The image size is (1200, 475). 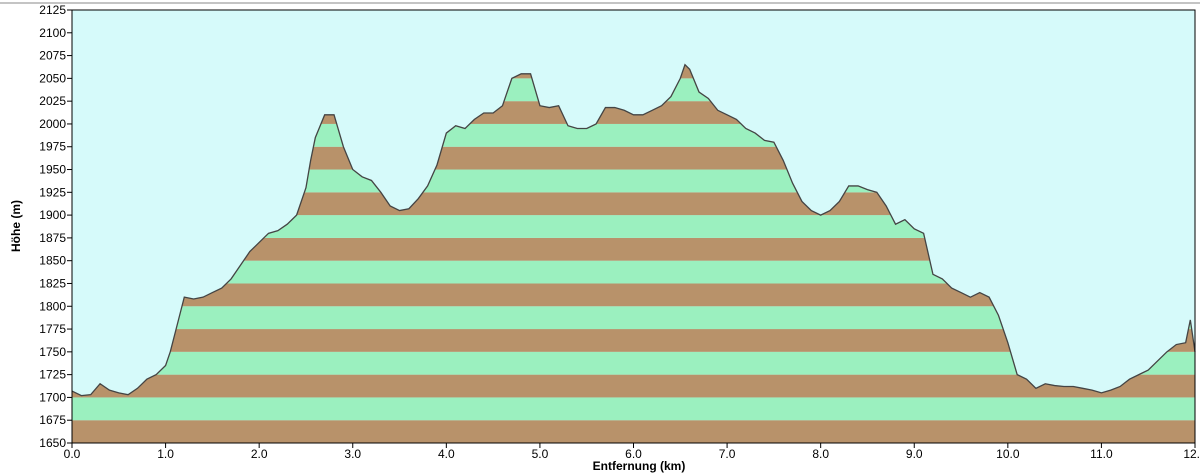 I want to click on x-tick-label: 8.0, so click(x=820, y=454).